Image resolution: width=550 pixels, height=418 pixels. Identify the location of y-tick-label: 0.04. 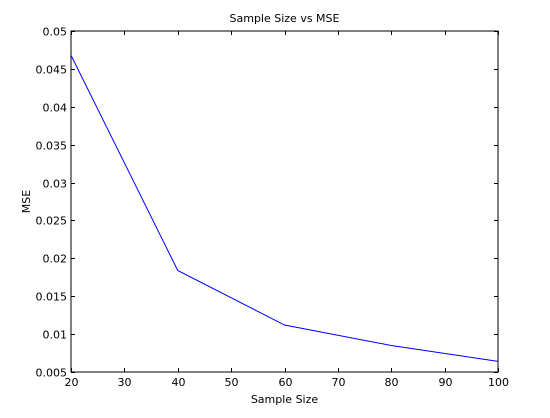
(55, 108).